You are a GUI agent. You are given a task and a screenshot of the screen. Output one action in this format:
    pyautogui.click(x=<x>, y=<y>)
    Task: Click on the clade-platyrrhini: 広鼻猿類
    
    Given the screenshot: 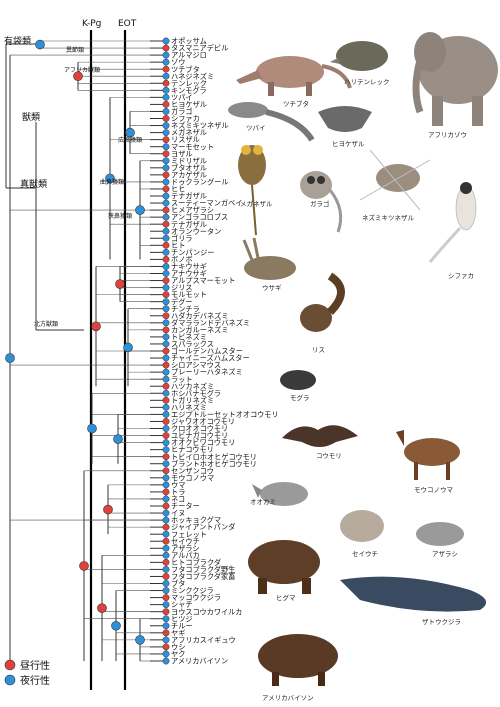 What is the action you would take?
    pyautogui.click(x=130, y=140)
    